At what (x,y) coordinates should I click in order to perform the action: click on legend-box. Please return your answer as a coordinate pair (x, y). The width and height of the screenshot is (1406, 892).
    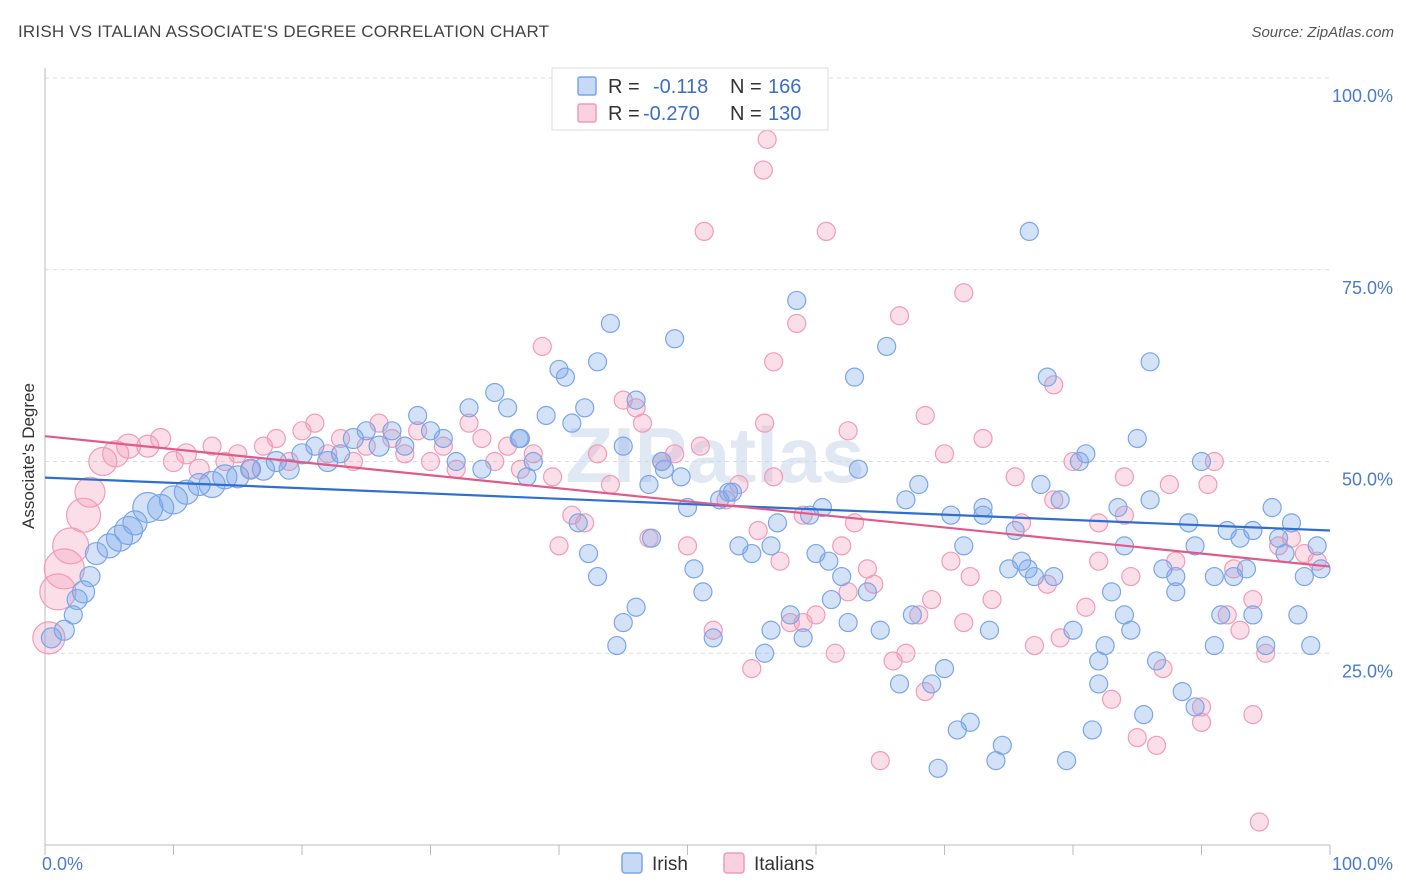
    Looking at the image, I should click on (690, 99).